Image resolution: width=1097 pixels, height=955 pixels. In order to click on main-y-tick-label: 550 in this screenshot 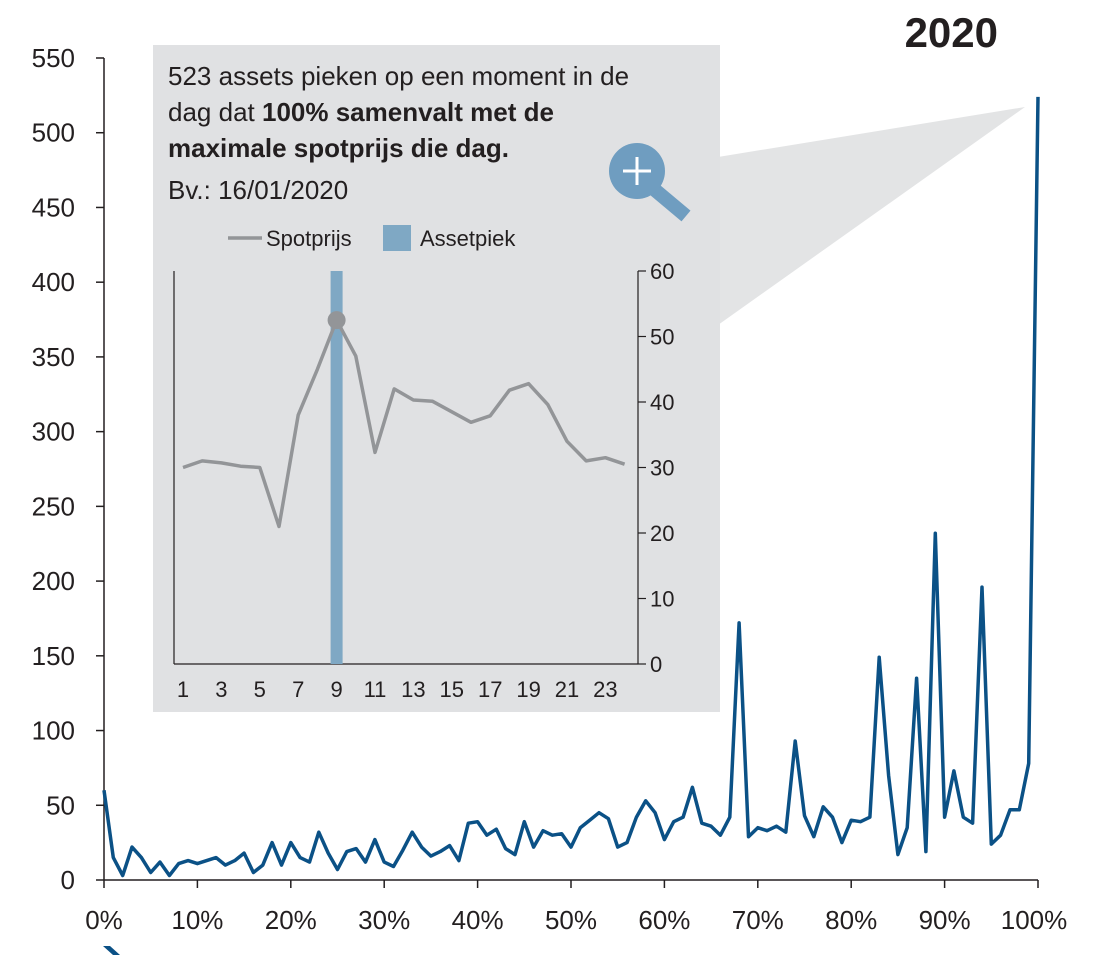, I will do `click(53, 58)`.